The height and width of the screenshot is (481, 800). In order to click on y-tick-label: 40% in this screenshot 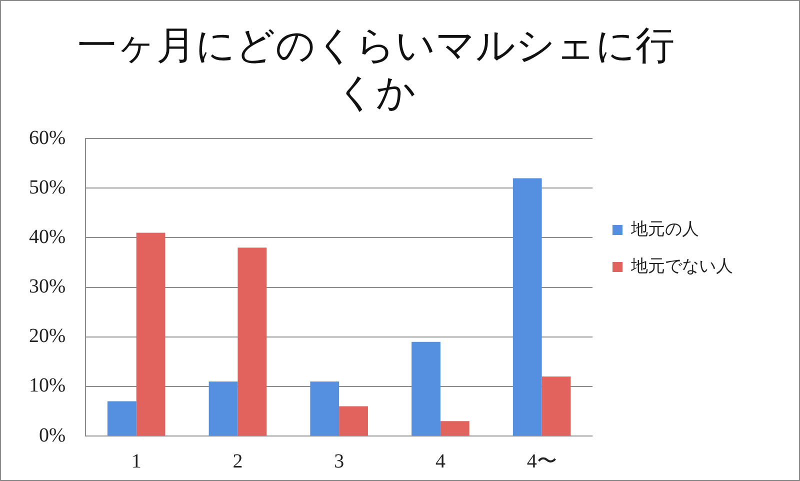, I will do `click(47, 237)`.